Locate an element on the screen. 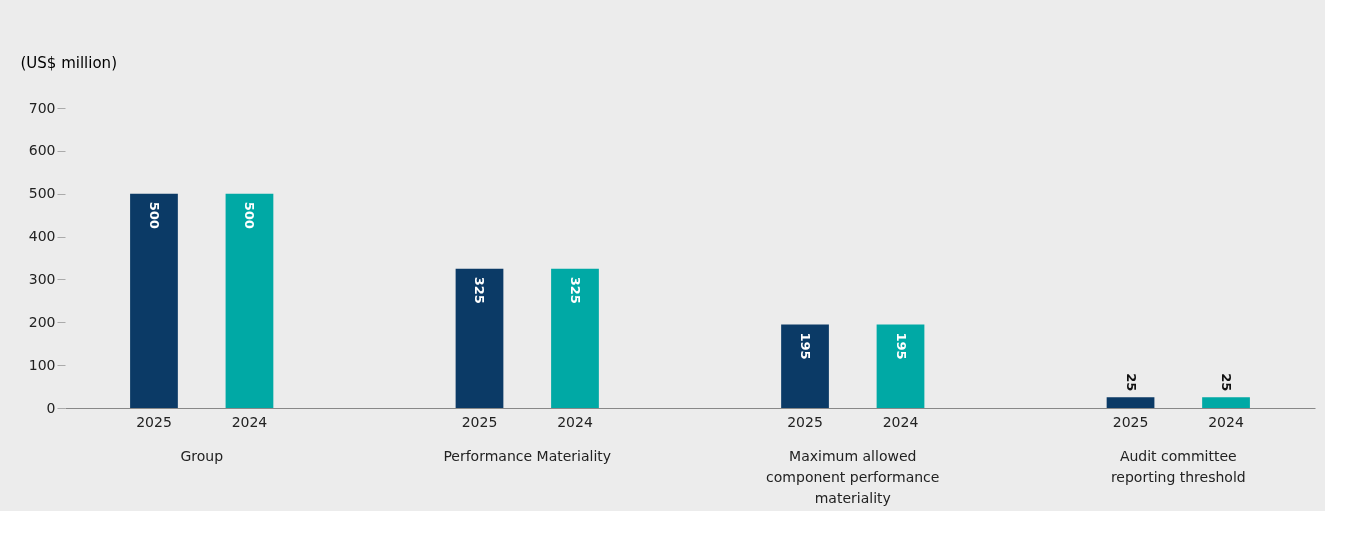 The image size is (1357, 537). y-tick-label: 0 is located at coordinates (51, 407).